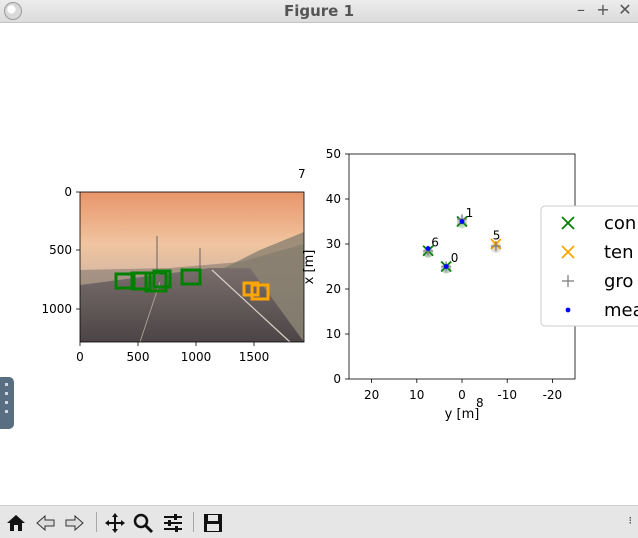 The height and width of the screenshot is (538, 638). What do you see at coordinates (80, 357) in the screenshot?
I see `image-x-tick: 0` at bounding box center [80, 357].